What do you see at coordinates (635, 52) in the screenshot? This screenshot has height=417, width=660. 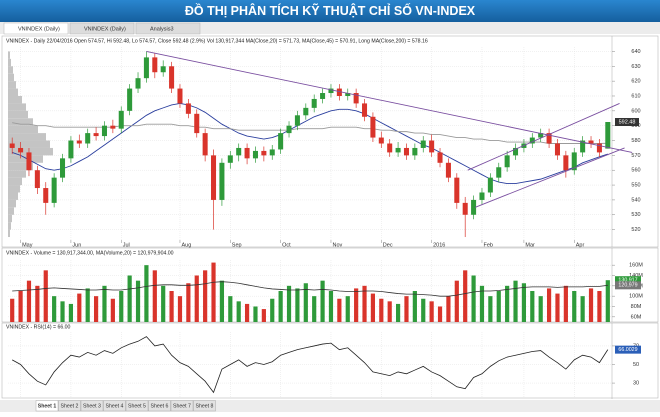 I see `y-tick-label: 640` at bounding box center [635, 52].